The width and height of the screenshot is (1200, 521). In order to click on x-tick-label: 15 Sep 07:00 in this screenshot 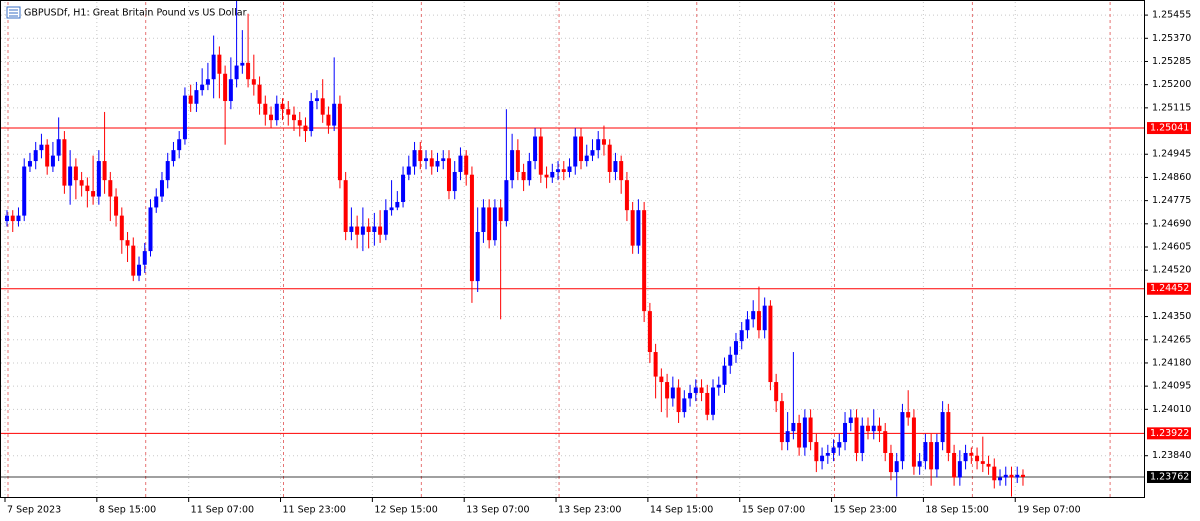, I will do `click(773, 510)`.